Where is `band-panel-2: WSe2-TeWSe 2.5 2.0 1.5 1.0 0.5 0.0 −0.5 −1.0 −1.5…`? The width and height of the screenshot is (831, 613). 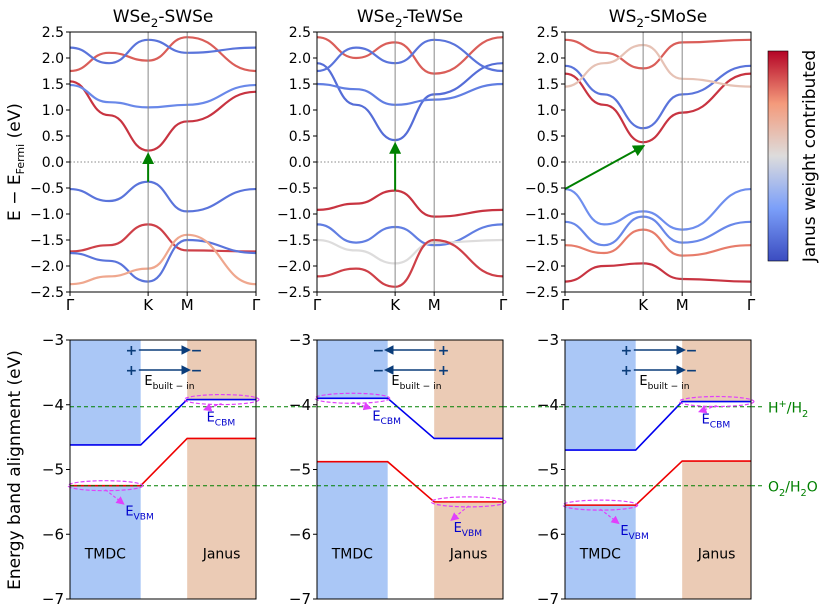
band-panel-2: WSe2-TeWSe 2.5 2.0 1.5 1.0 0.5 0.0 −0.5 −1.0 −1.5… is located at coordinates (392, 160).